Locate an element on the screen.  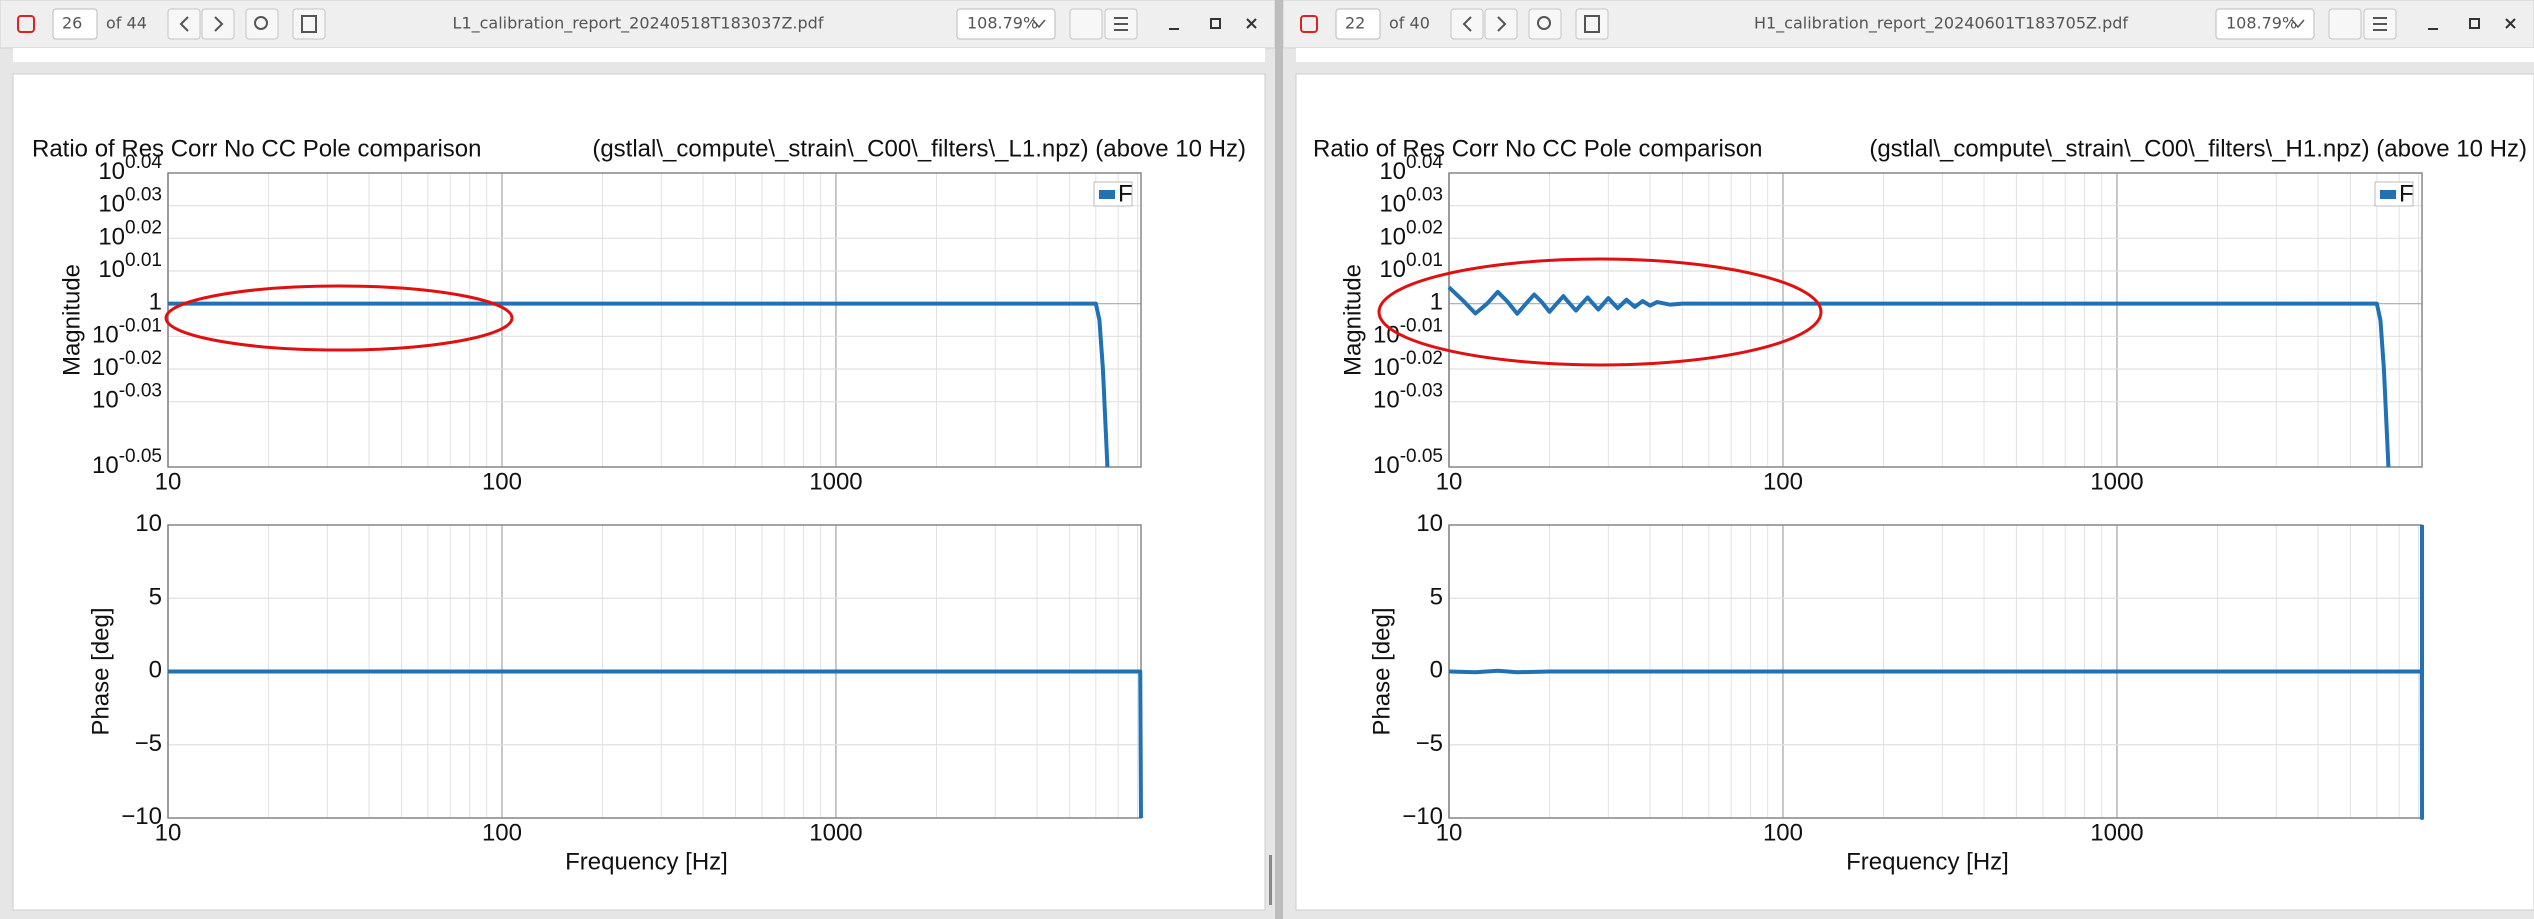
x-axis-label: Frequency [Hz] is located at coordinates (646, 861).